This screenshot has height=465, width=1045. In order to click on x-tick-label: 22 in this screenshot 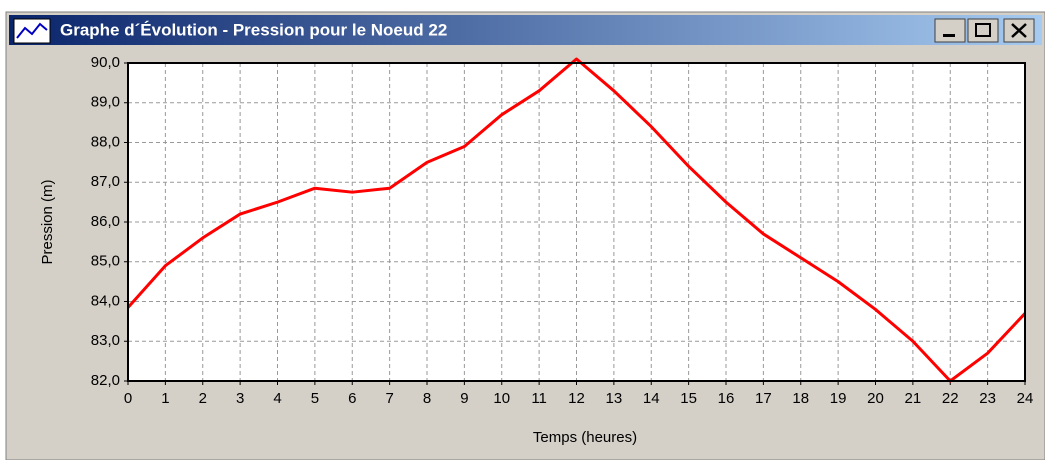, I will do `click(950, 398)`.